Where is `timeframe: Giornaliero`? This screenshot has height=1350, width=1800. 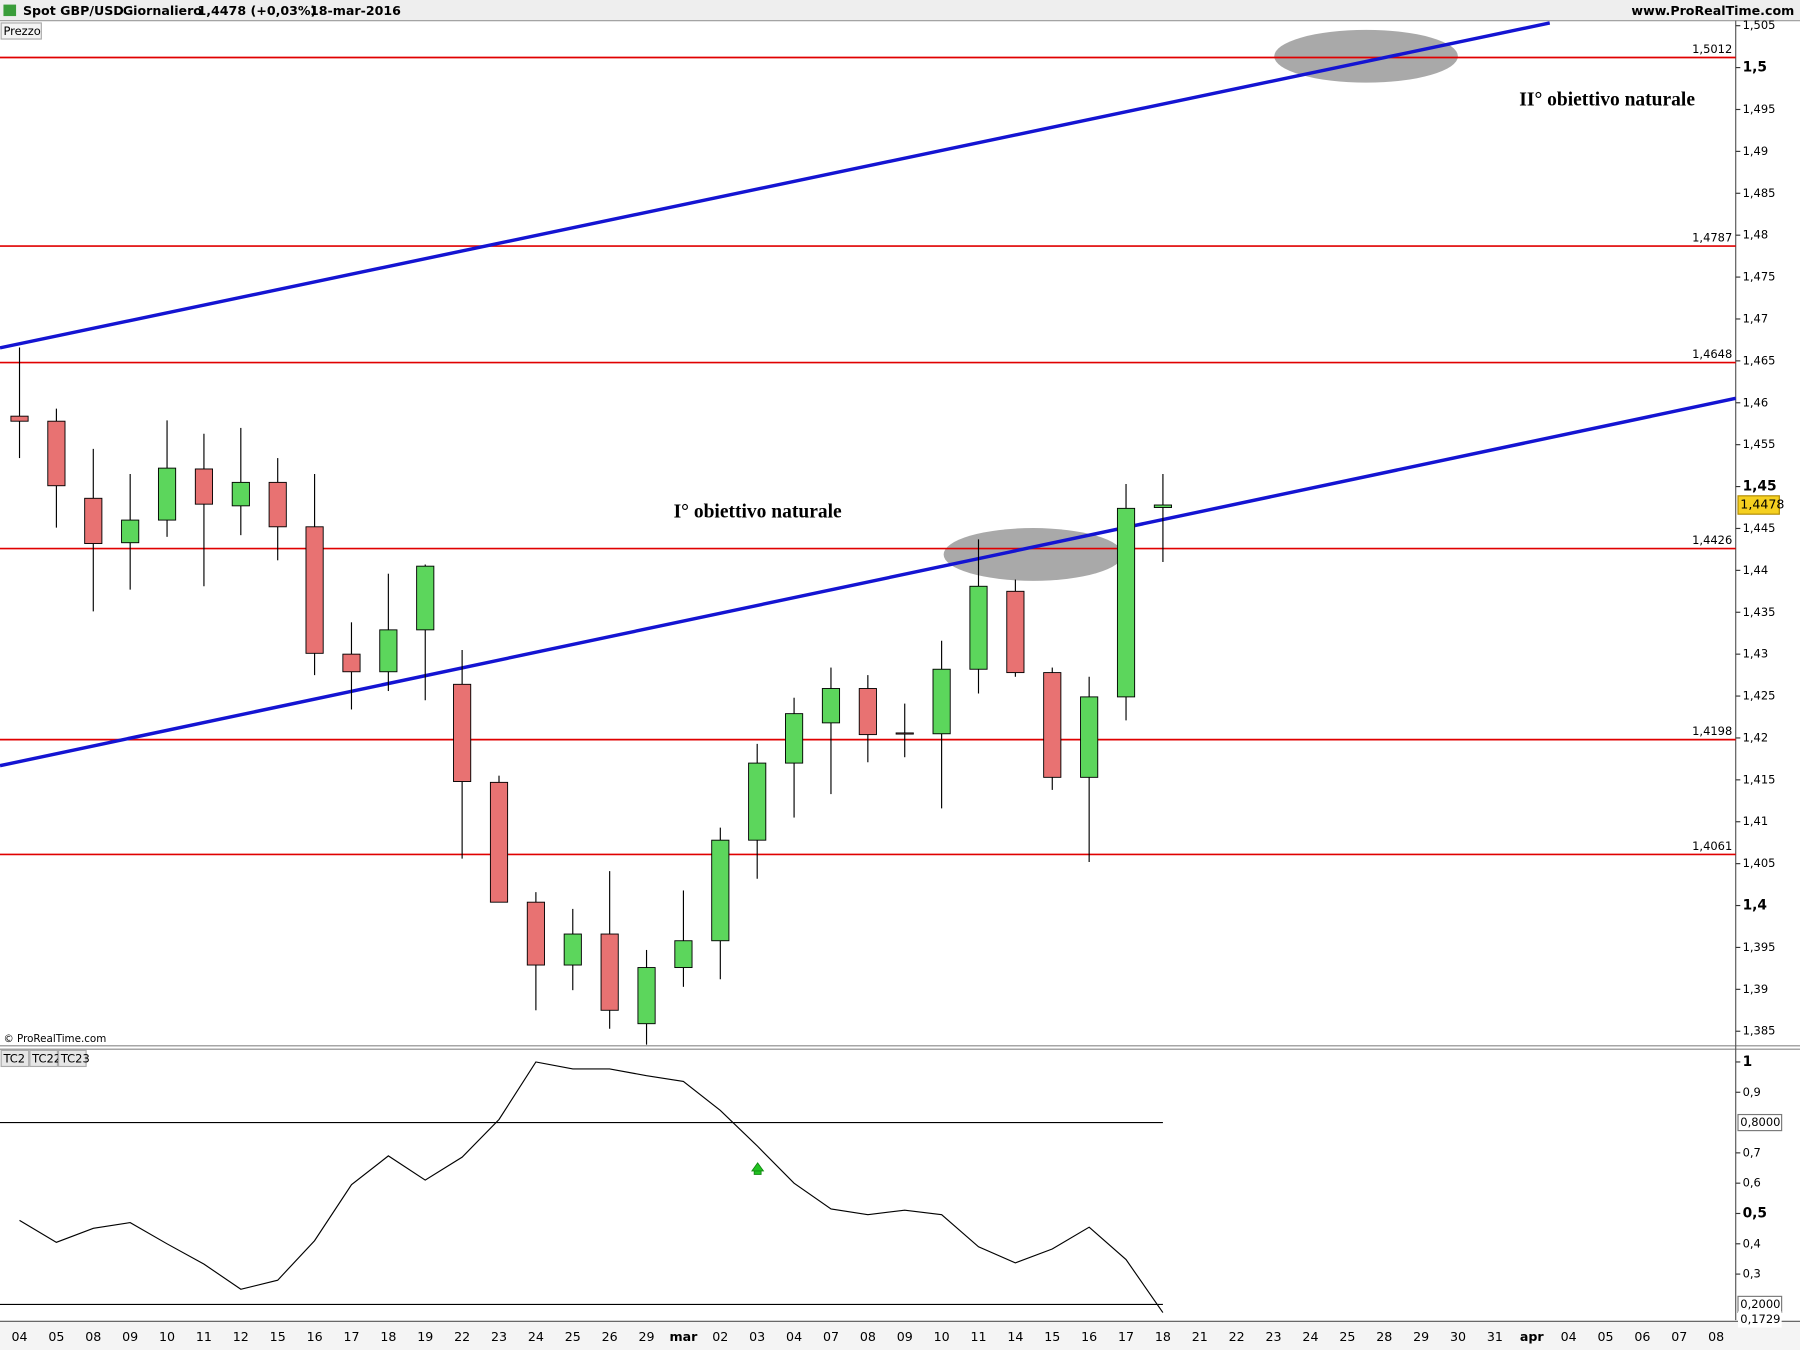
timeframe: Giornaliero is located at coordinates (162, 10).